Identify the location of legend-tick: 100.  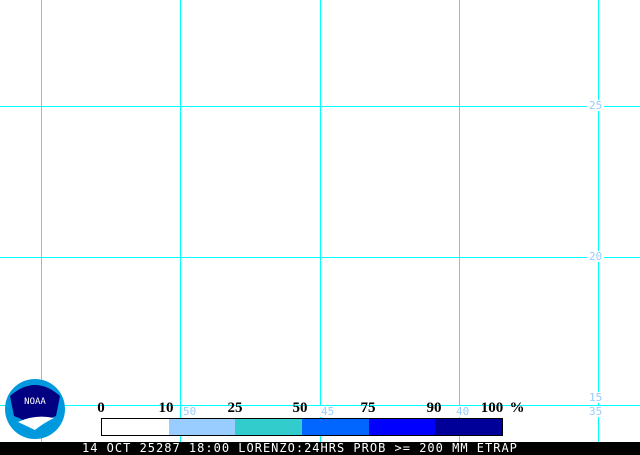
(492, 408).